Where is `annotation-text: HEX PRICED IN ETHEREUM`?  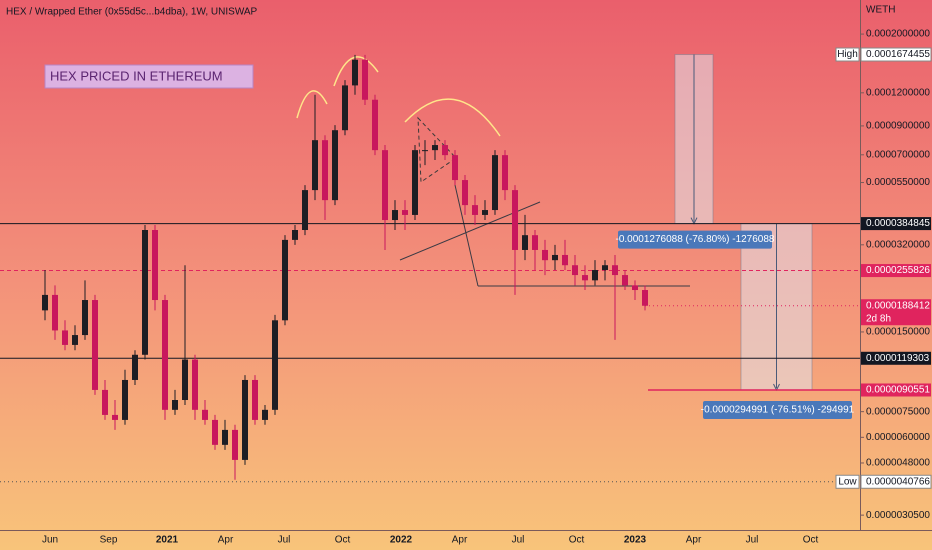
annotation-text: HEX PRICED IN ETHEREUM is located at coordinates (136, 75).